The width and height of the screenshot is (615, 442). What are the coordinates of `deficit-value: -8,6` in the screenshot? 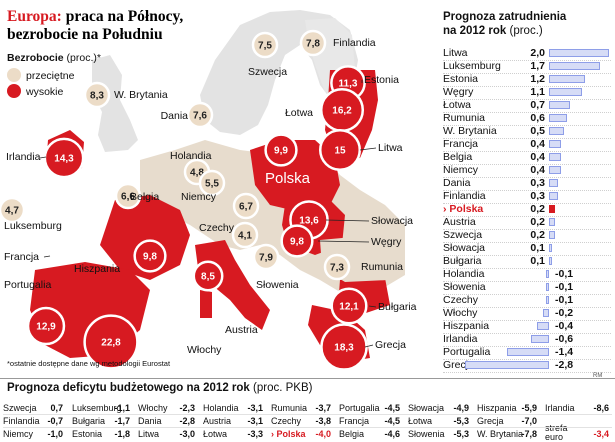 It's located at (601, 408).